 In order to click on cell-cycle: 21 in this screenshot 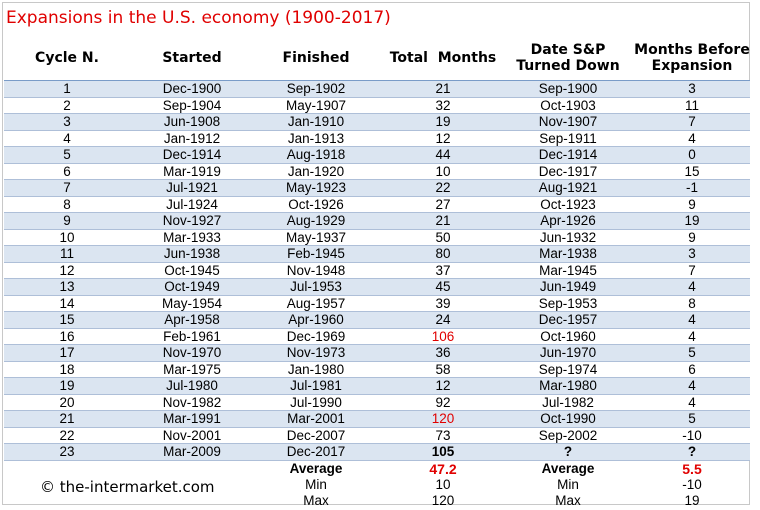, I will do `click(67, 418)`.